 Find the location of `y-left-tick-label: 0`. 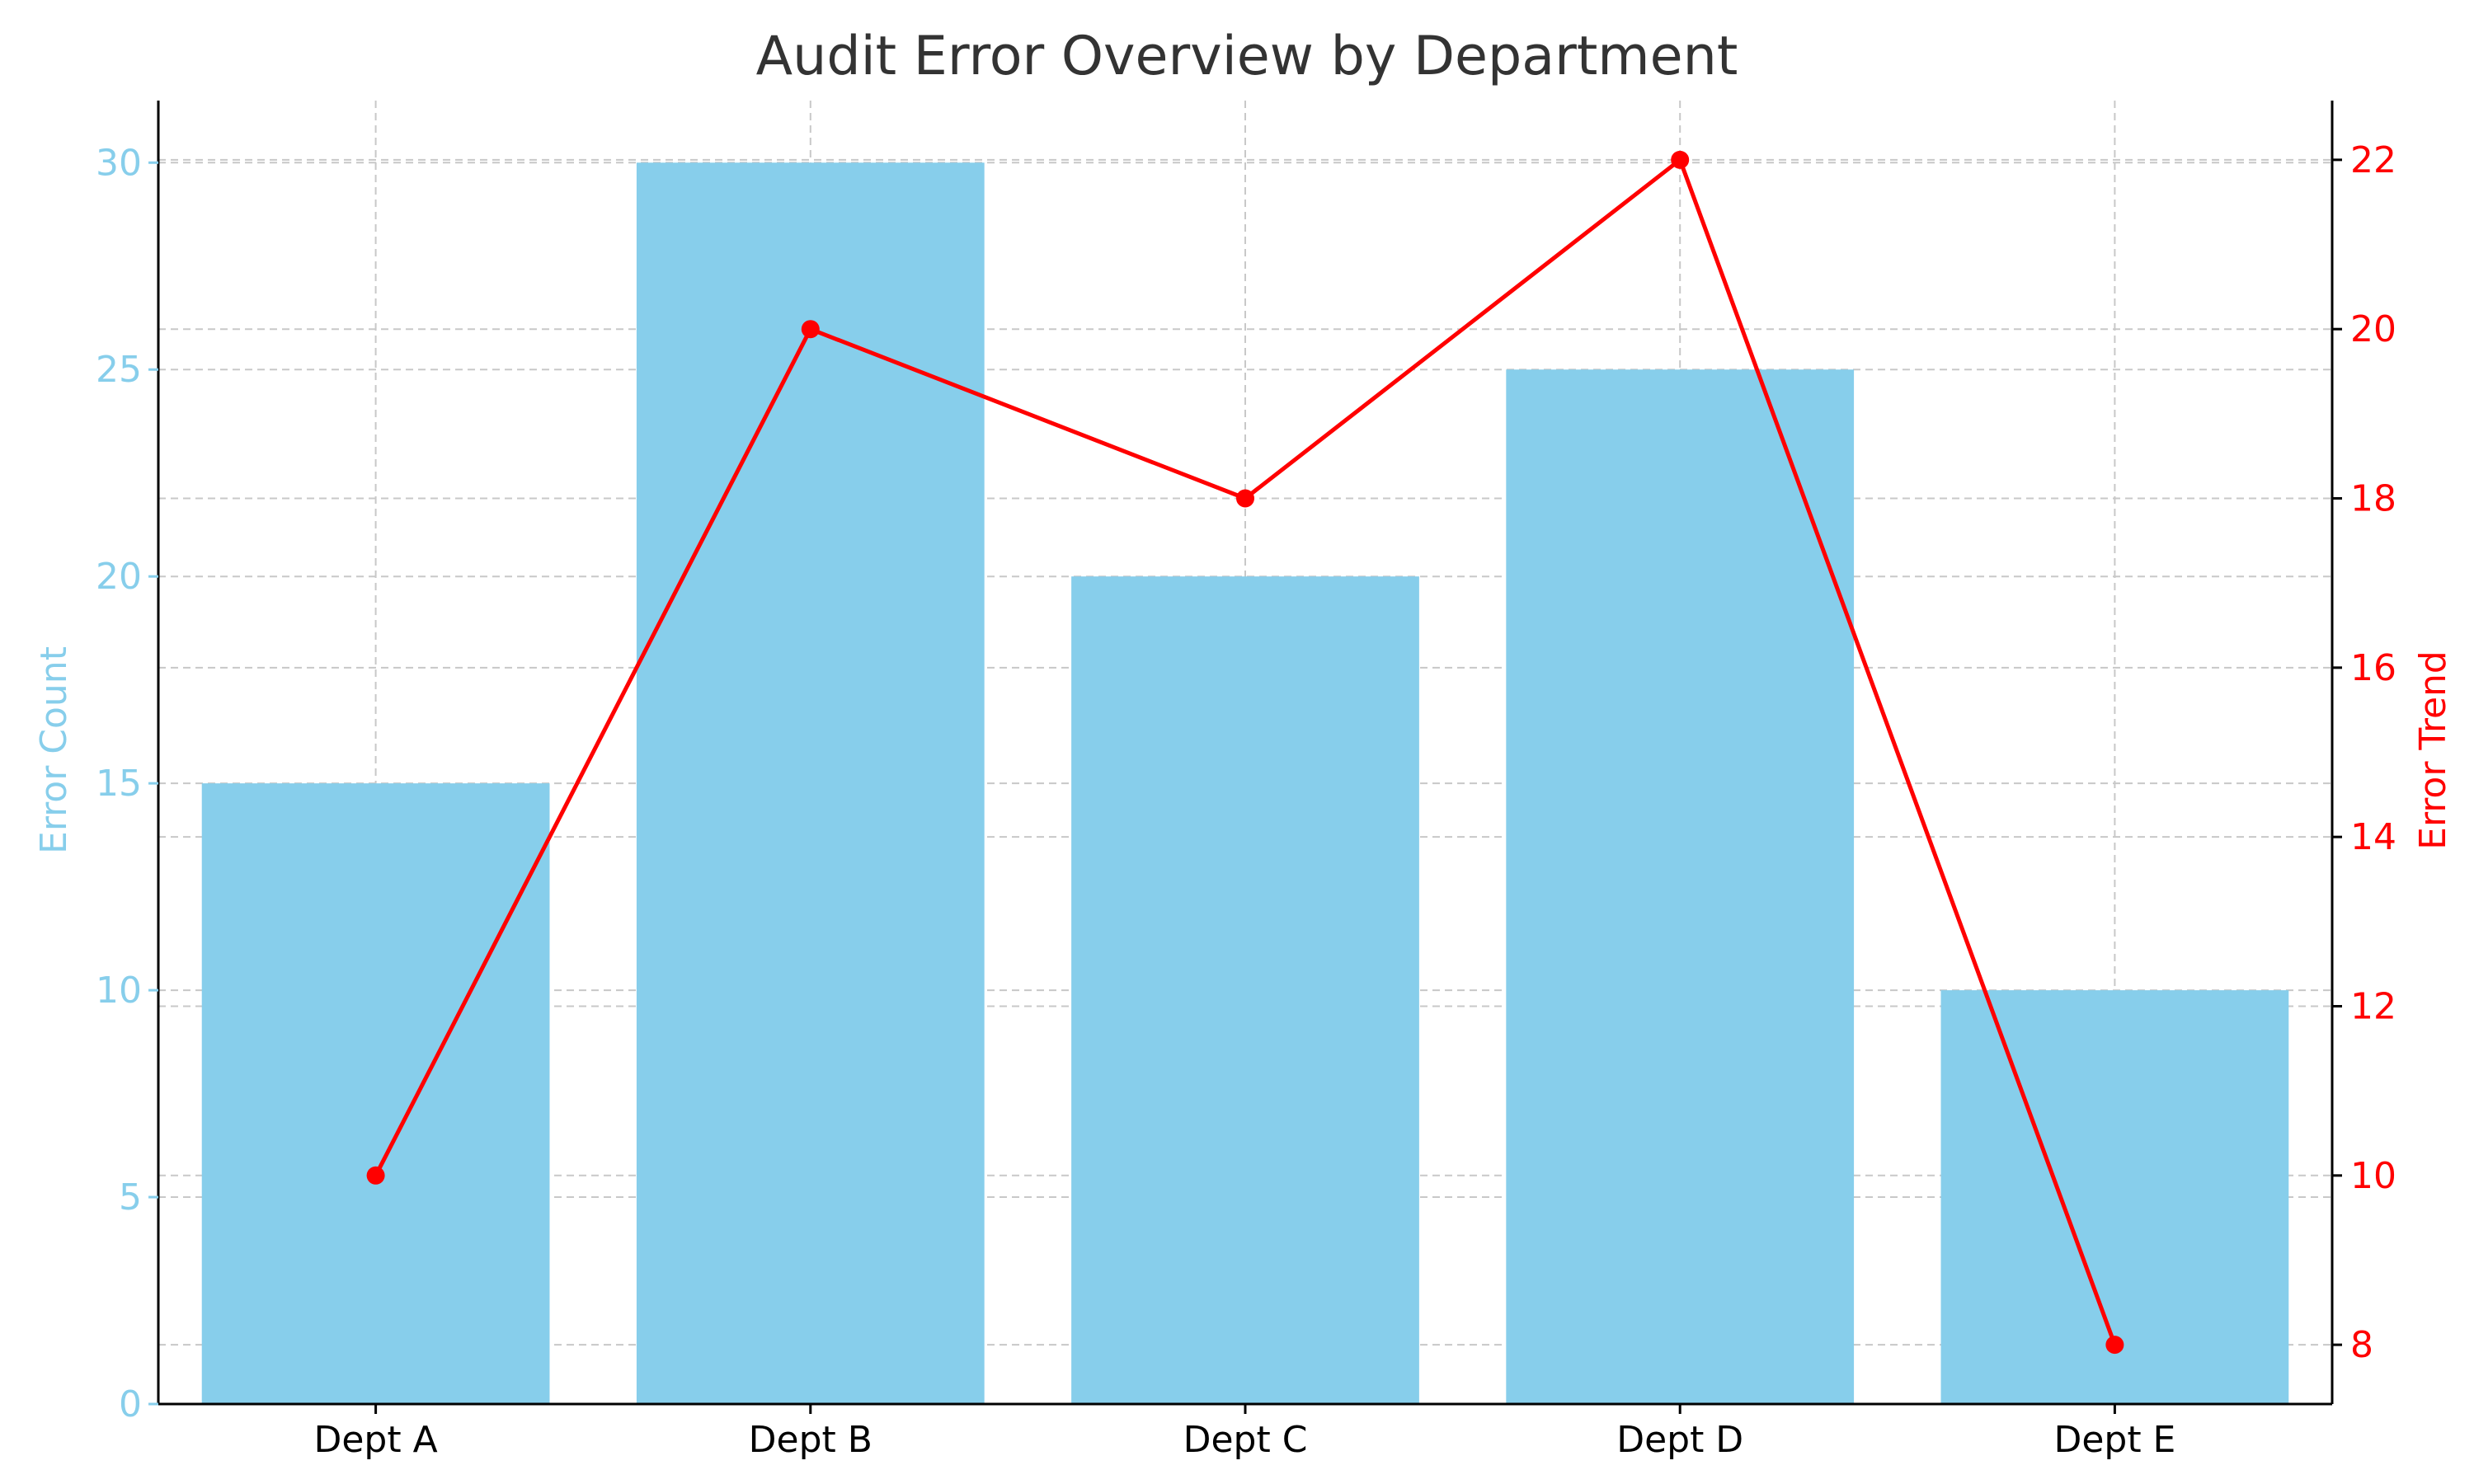

y-left-tick-label: 0 is located at coordinates (130, 1404).